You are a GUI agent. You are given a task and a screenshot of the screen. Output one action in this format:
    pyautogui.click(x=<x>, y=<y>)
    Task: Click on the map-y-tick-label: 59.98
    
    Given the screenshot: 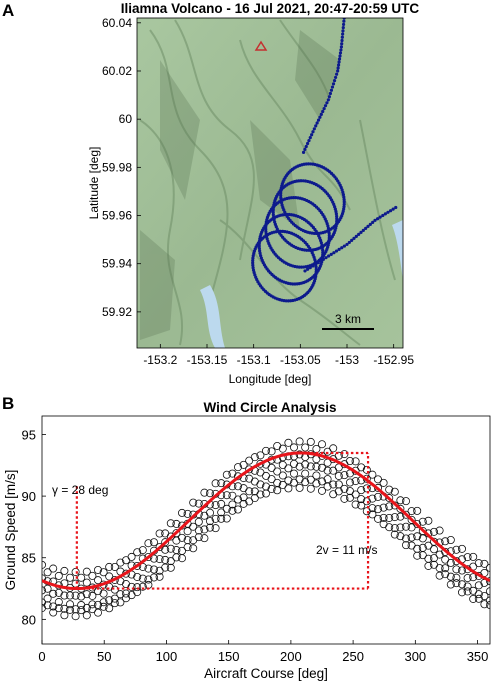 What is the action you would take?
    pyautogui.click(x=117, y=167)
    